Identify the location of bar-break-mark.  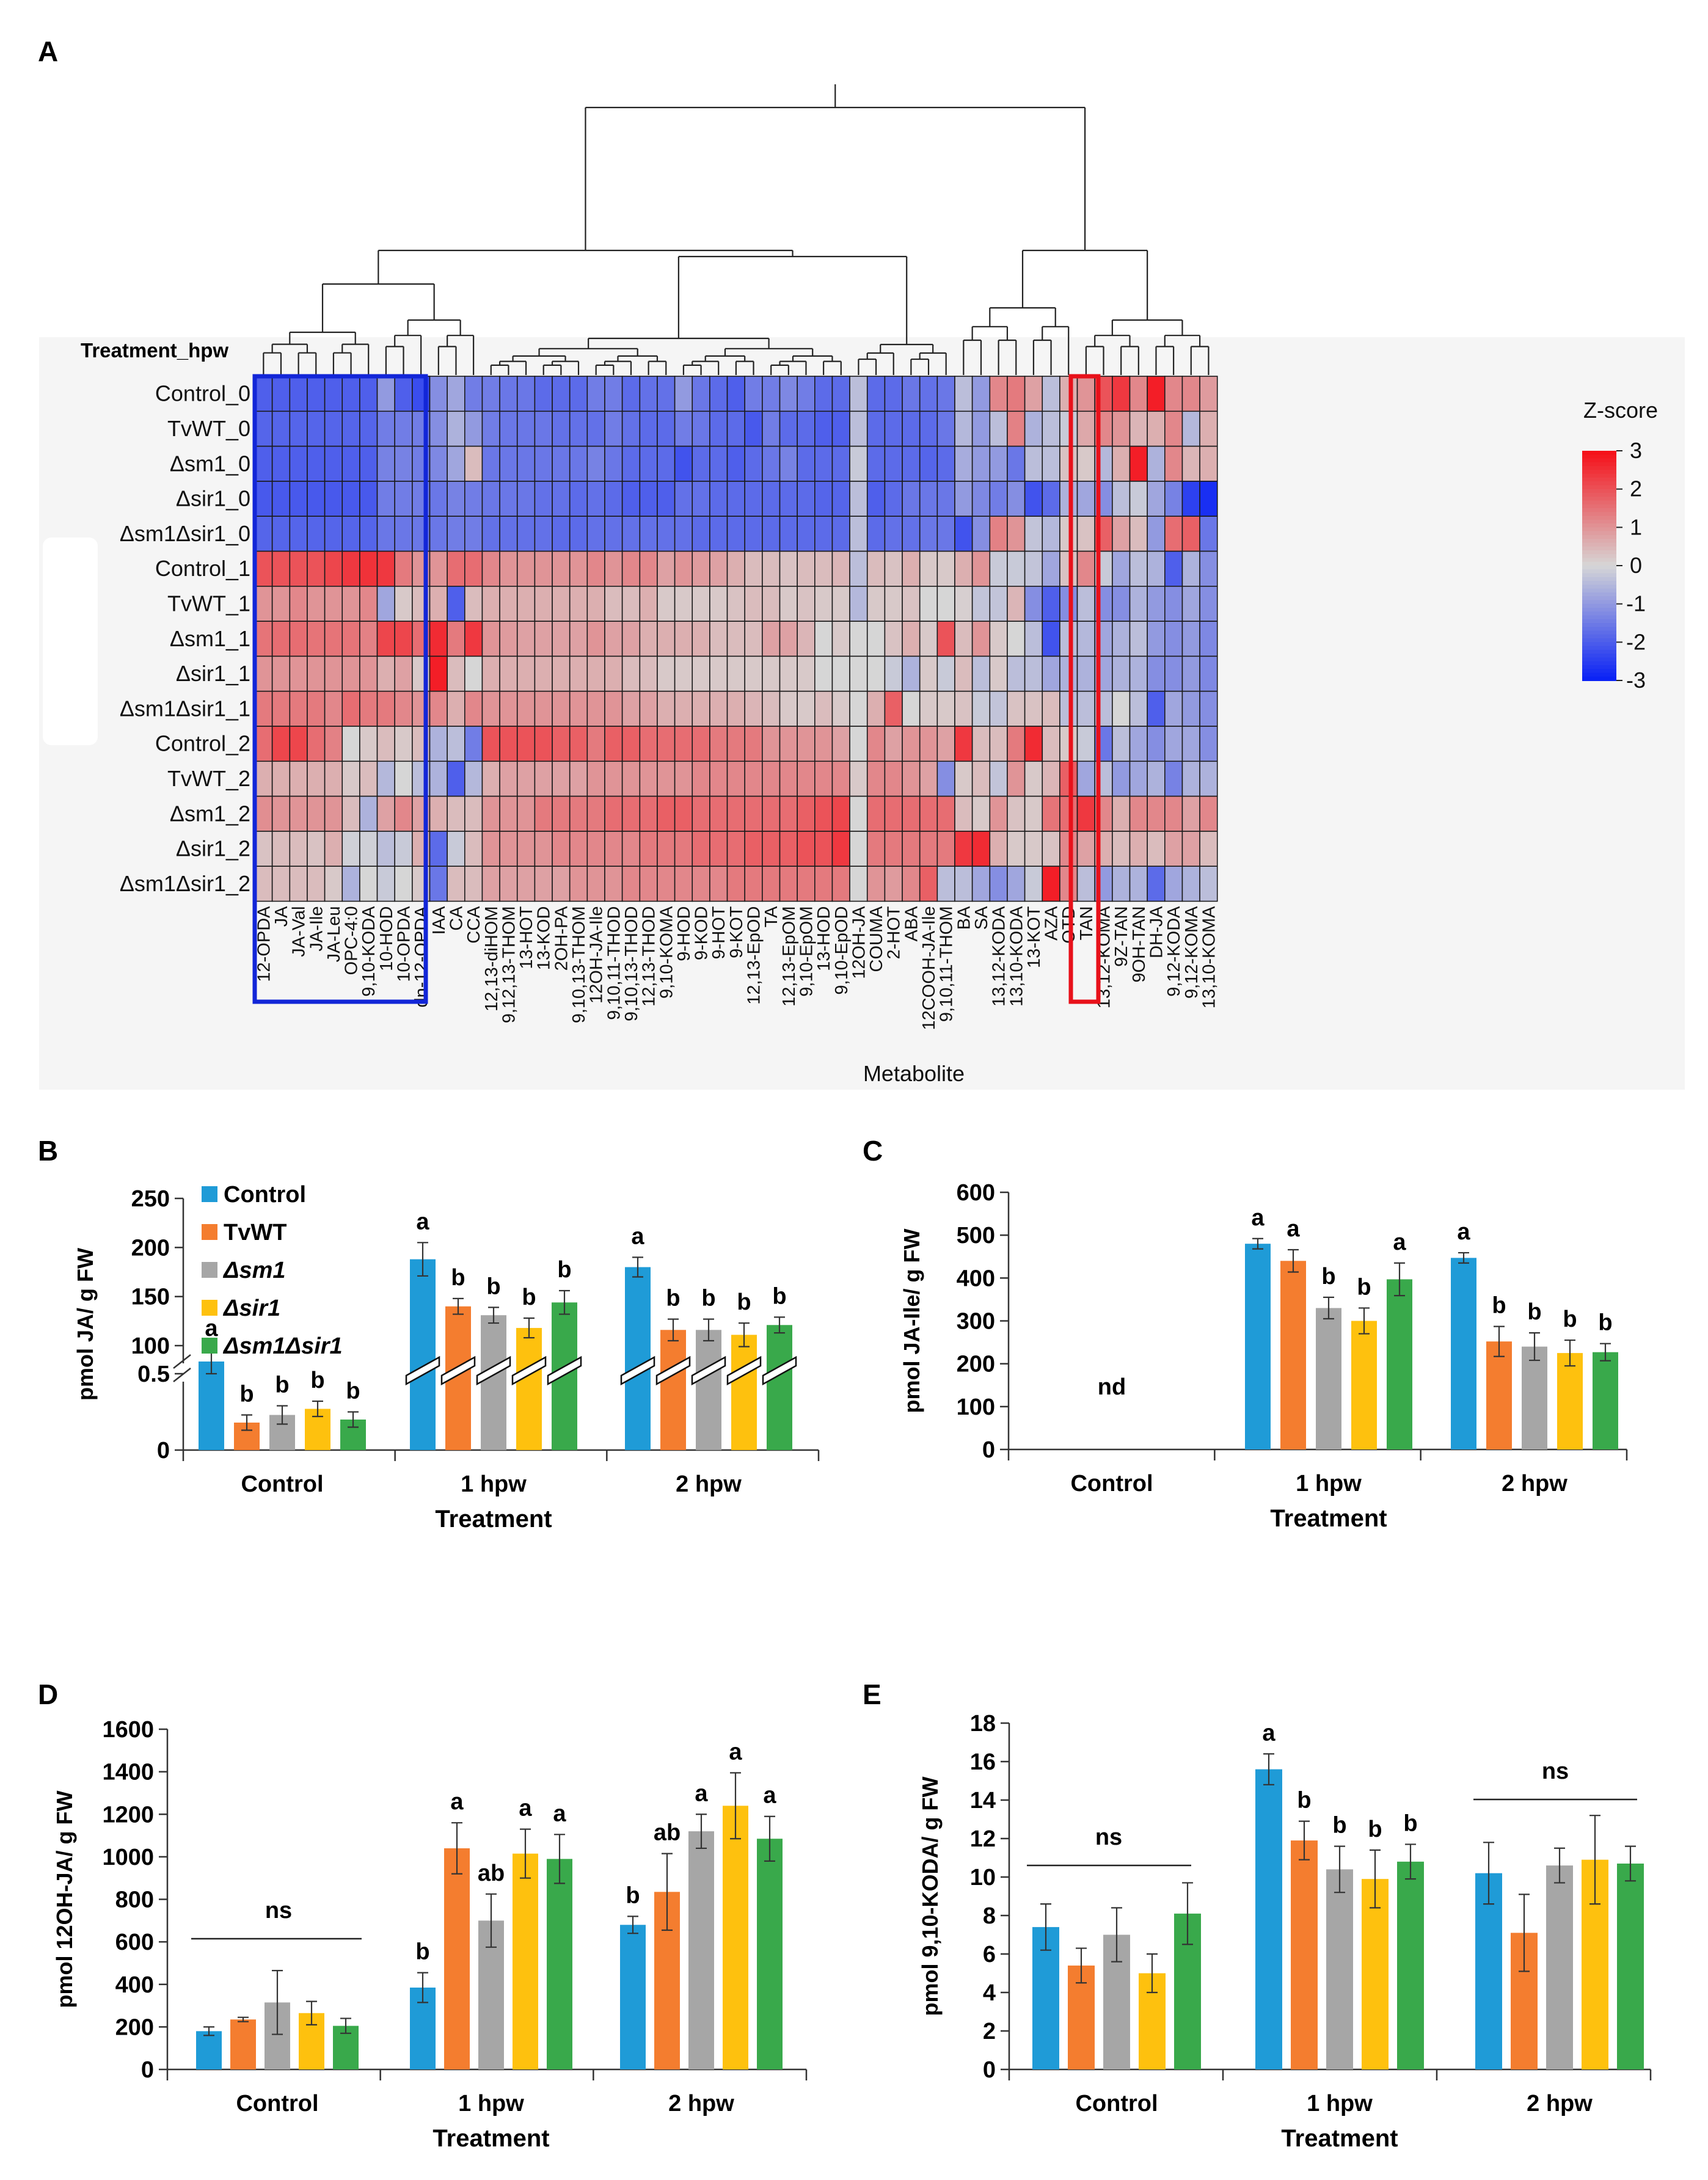
(422, 1370).